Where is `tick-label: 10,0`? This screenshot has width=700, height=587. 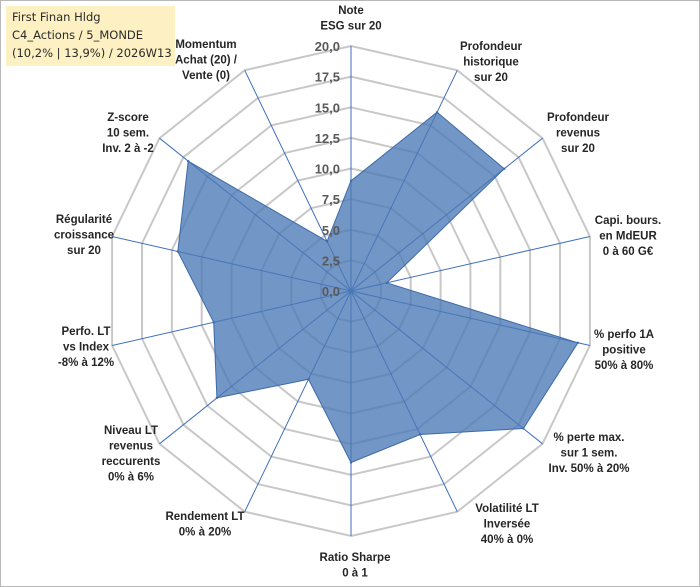 tick-label: 10,0 is located at coordinates (327, 169).